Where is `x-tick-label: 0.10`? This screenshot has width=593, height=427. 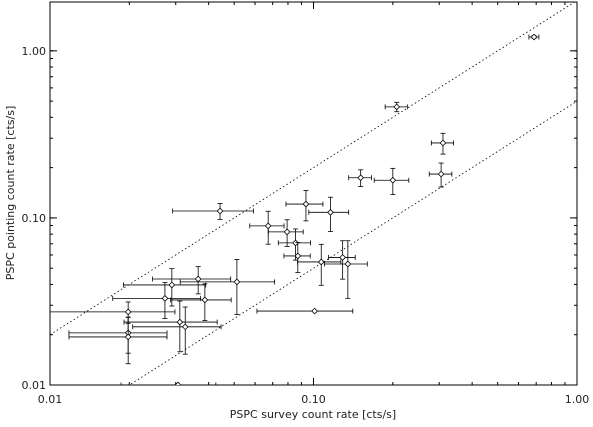
x-tick-label: 0.10 is located at coordinates (313, 399).